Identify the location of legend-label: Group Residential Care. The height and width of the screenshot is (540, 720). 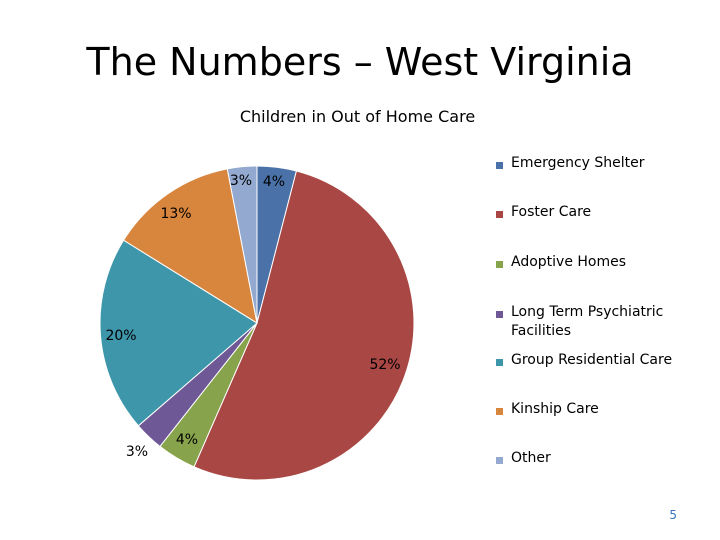
(592, 360).